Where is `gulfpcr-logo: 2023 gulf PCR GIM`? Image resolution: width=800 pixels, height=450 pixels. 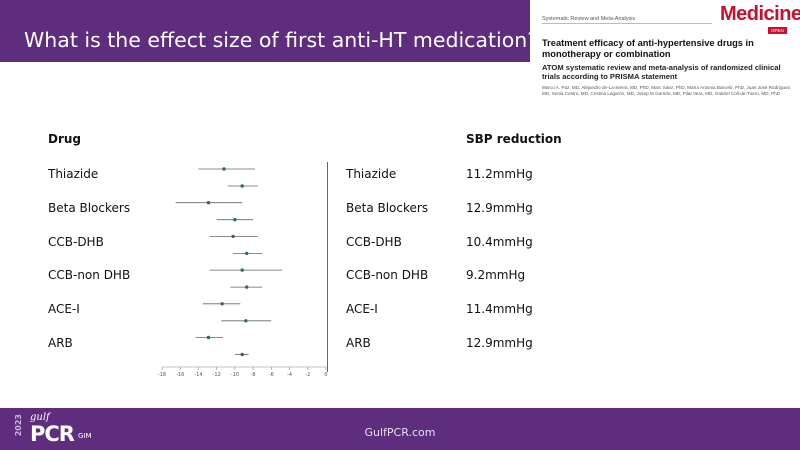
gulfpcr-logo: 2023 gulf PCR GIM is located at coordinates (69, 430).